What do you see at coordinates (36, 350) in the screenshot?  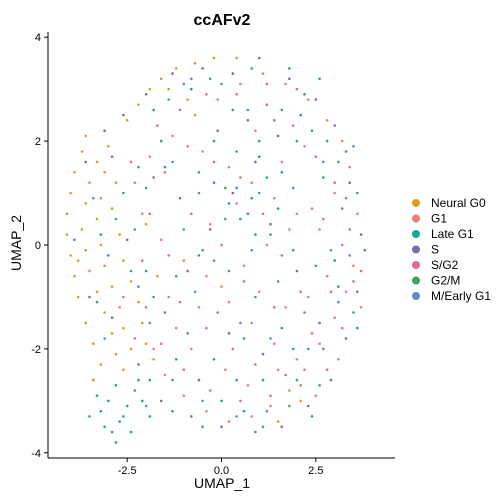 I see `y-tick-label: -2` at bounding box center [36, 350].